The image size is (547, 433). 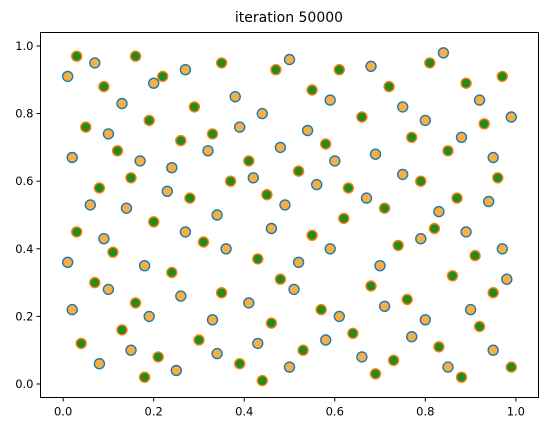 I want to click on x-tick-label: 0.8, so click(x=425, y=412).